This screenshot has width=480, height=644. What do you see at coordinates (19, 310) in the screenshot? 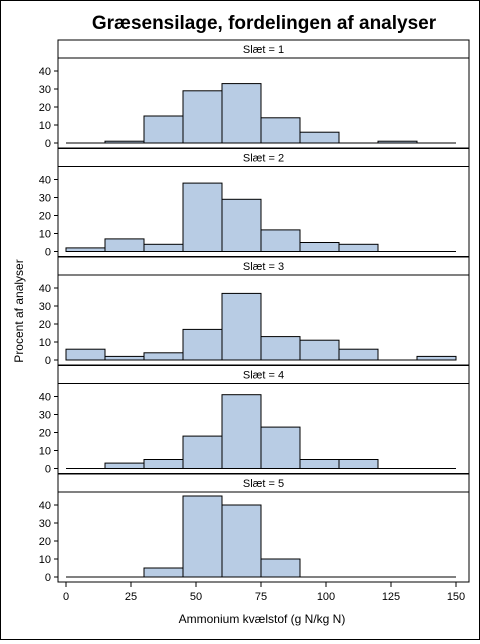
I see `y-axis-label: Procent af analyser` at bounding box center [19, 310].